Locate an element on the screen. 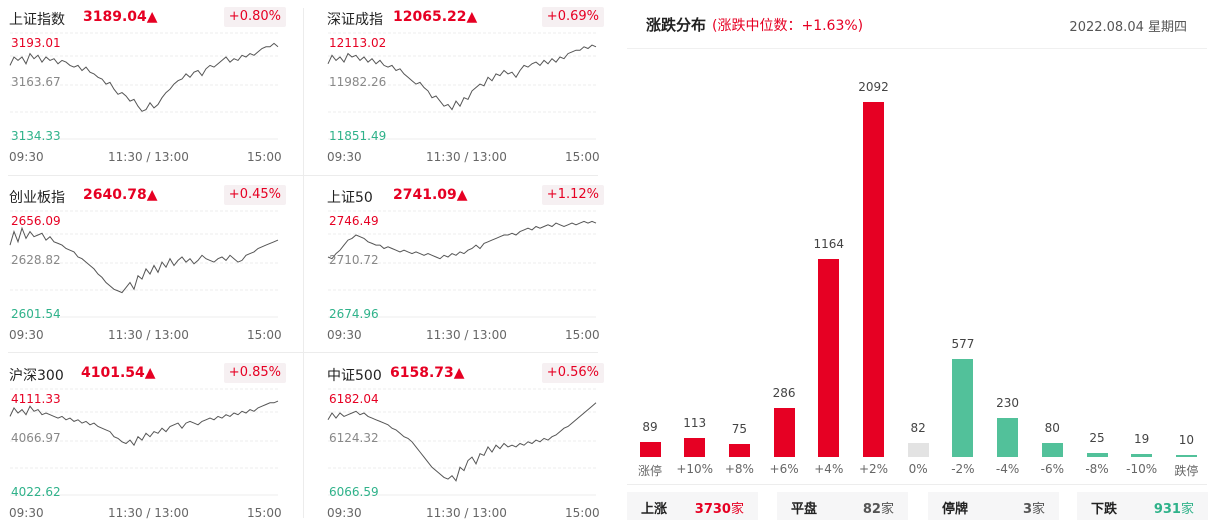 Image resolution: width=1213 pixels, height=526 pixels. price-low-label: 11851.49 is located at coordinates (358, 136).